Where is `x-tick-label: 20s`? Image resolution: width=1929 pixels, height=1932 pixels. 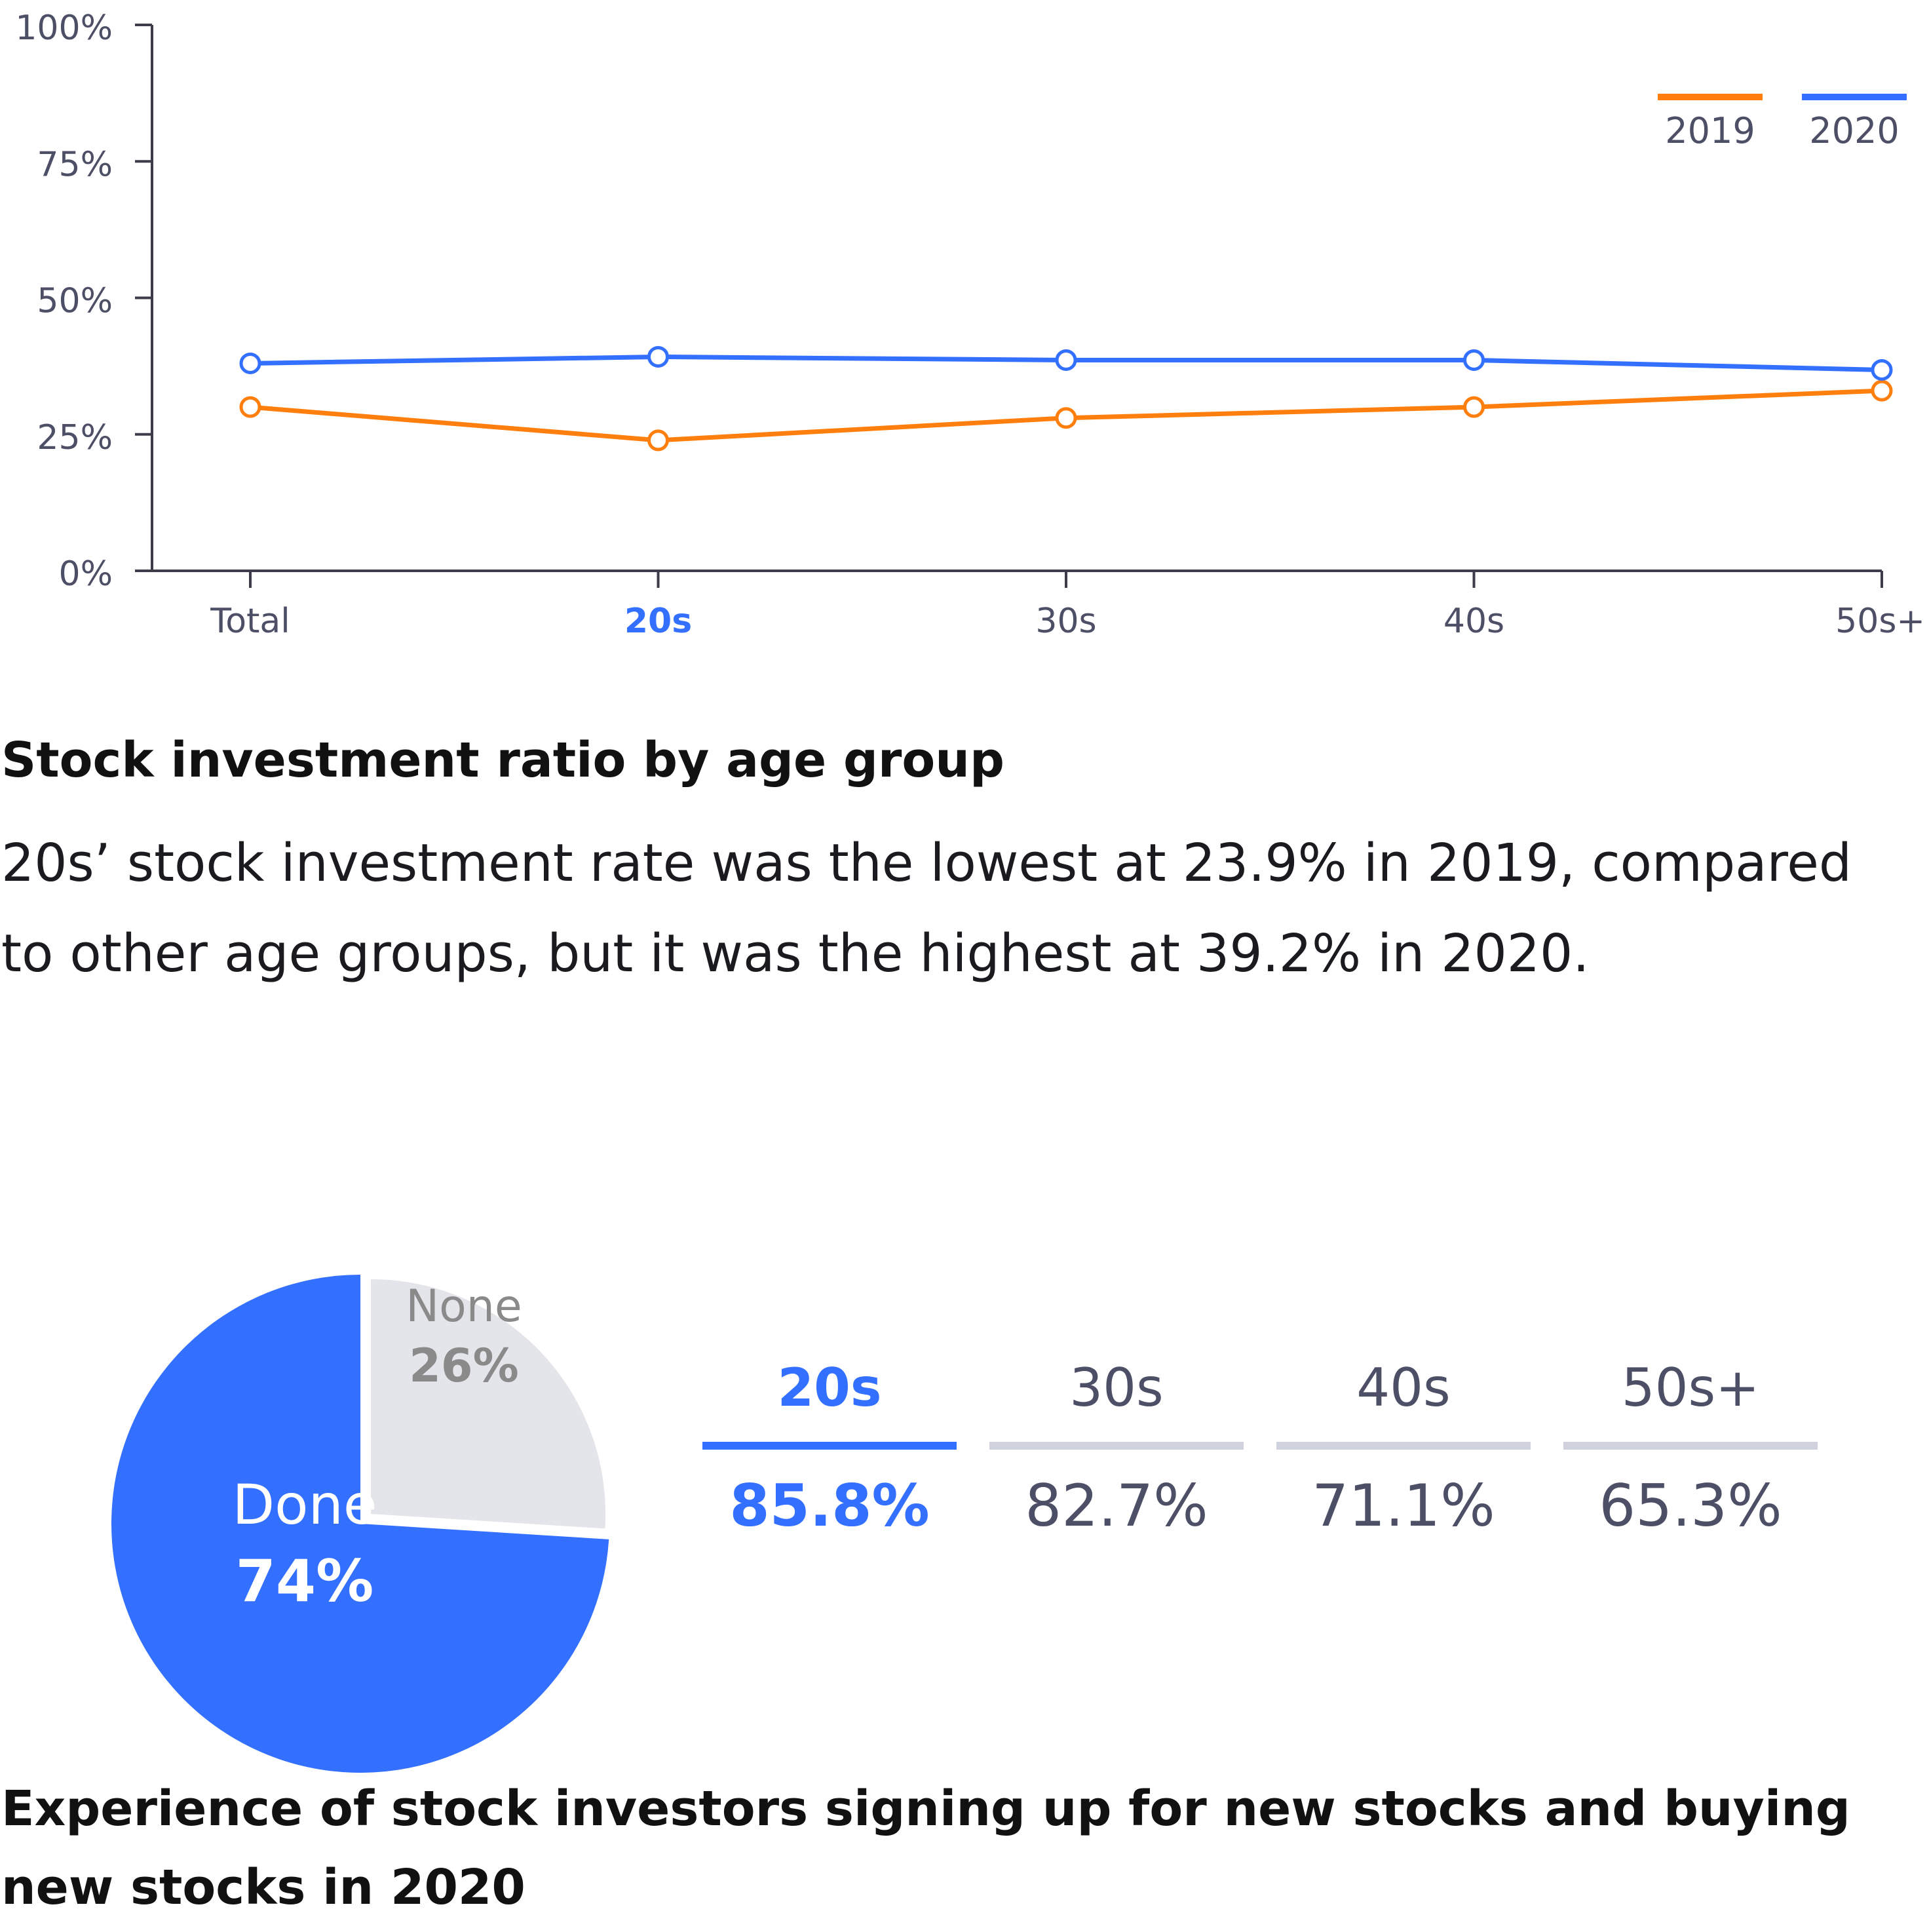 x-tick-label: 20s is located at coordinates (658, 621).